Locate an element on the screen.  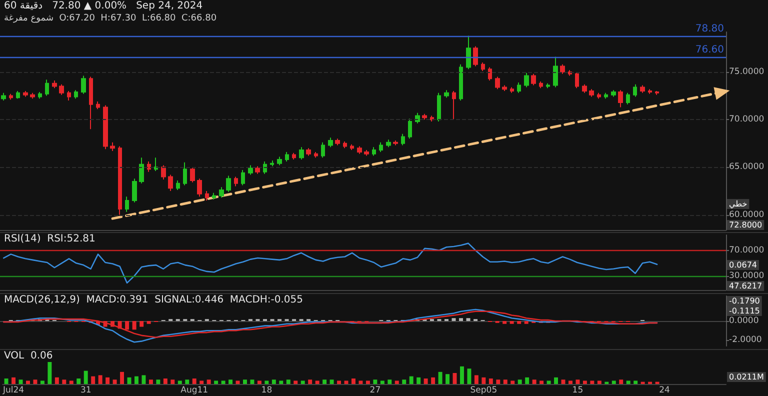
x-tick-label: 18 is located at coordinates (266, 391).